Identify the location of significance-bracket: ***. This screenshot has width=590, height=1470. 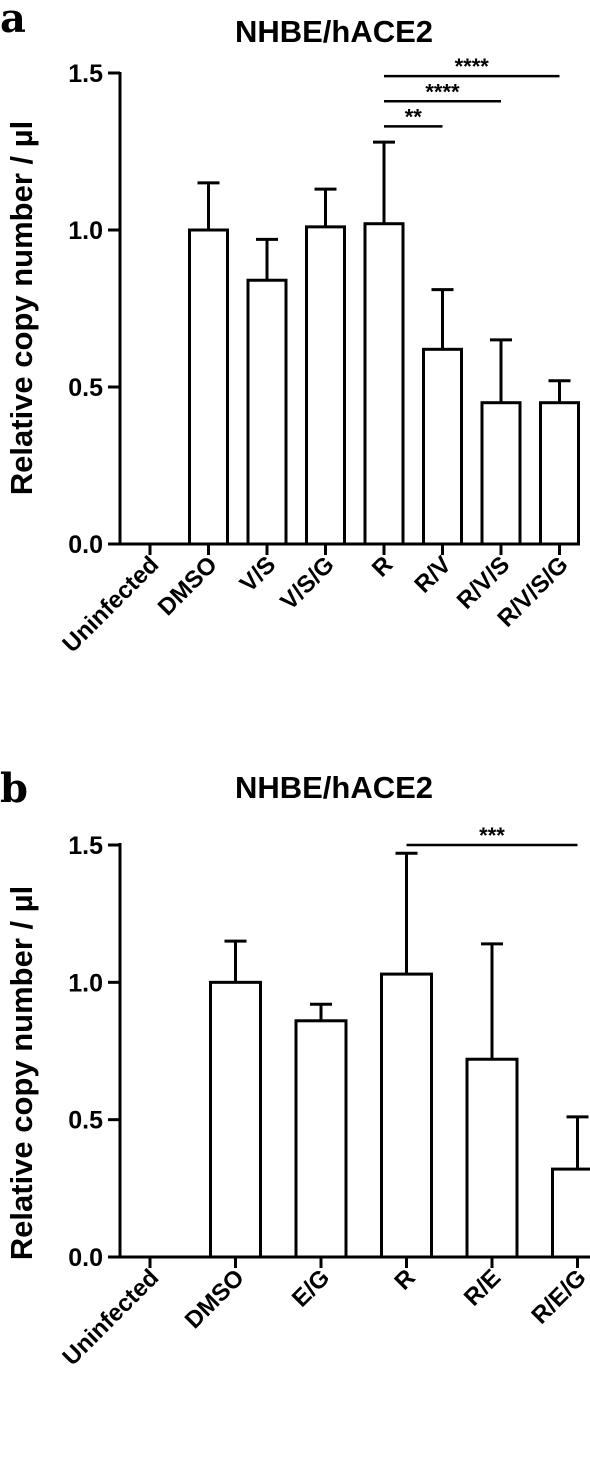
(492, 835).